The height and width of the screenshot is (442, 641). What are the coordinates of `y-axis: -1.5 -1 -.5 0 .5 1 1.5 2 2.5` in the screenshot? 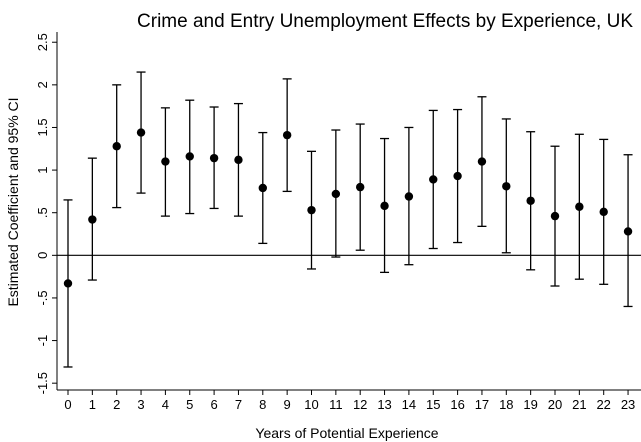 It's located at (46, 213).